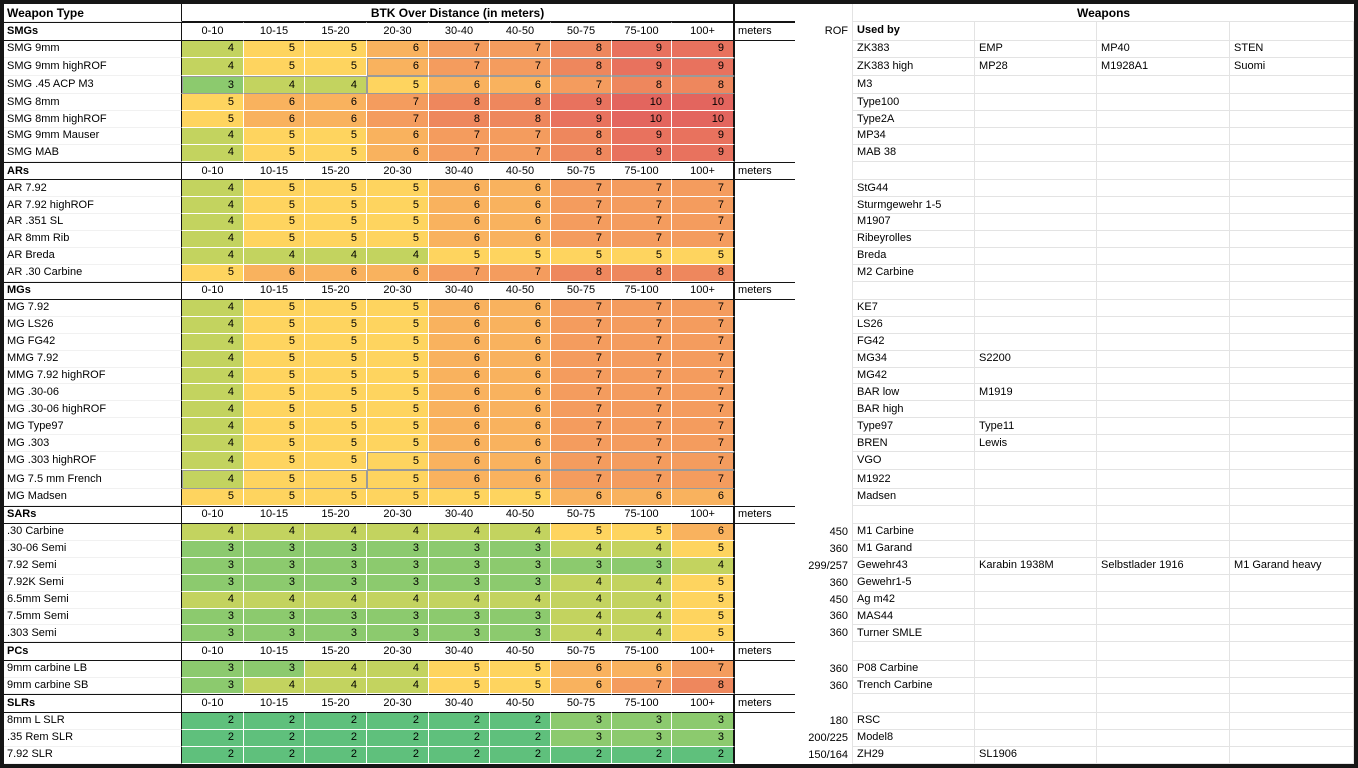 This screenshot has width=1358, height=768. Describe the element at coordinates (914, 427) in the screenshot. I see `weapon-name-cell: Type97` at that location.